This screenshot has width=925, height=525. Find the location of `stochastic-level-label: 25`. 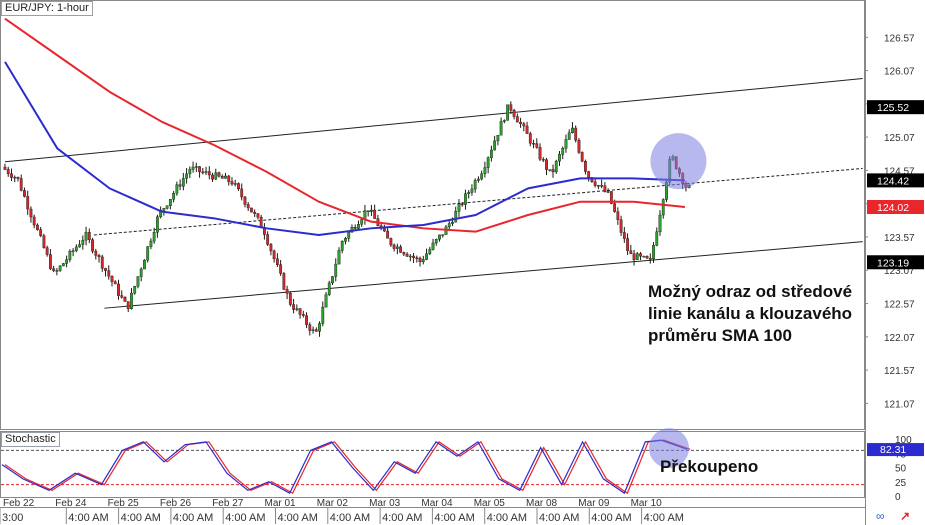

stochastic-level-label: 25 is located at coordinates (901, 483).